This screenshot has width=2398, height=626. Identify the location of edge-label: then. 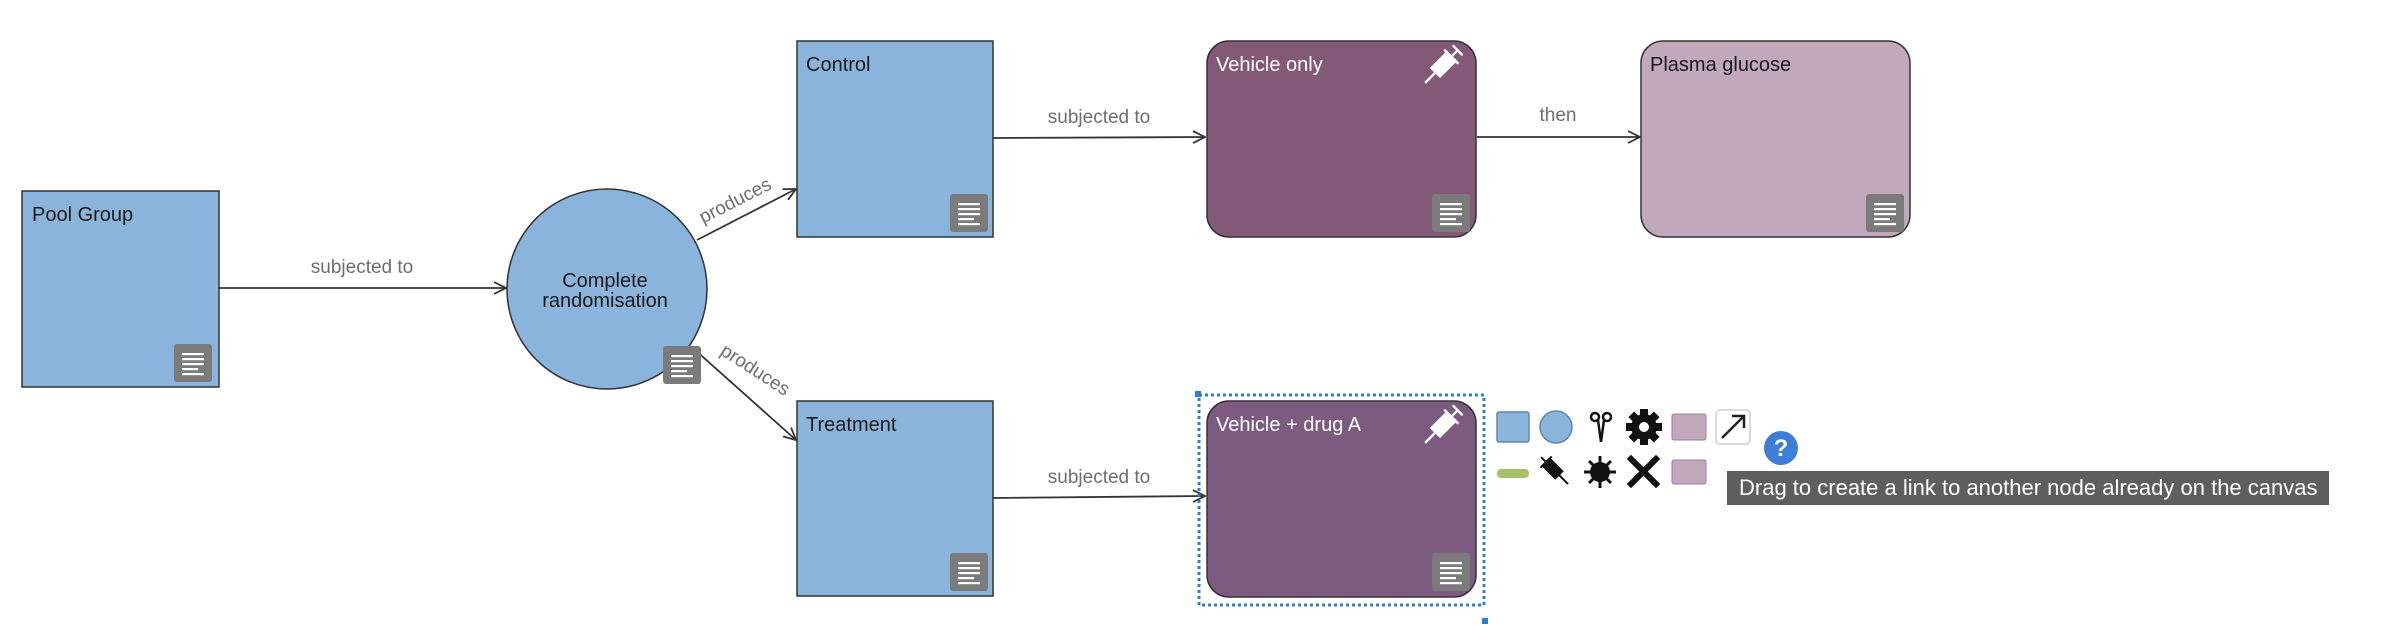
(1558, 115).